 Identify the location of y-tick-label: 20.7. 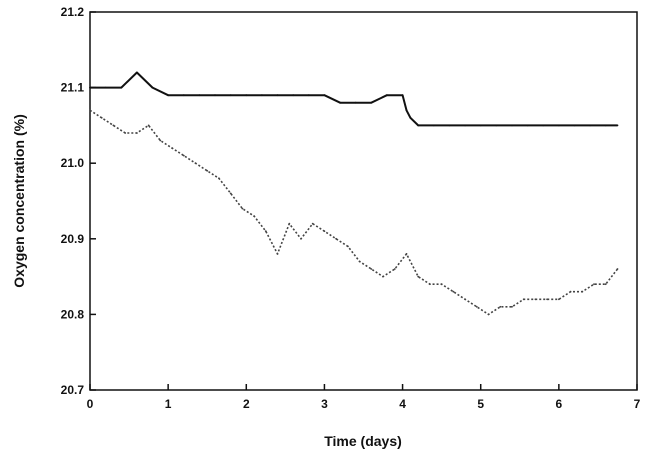
(73, 390).